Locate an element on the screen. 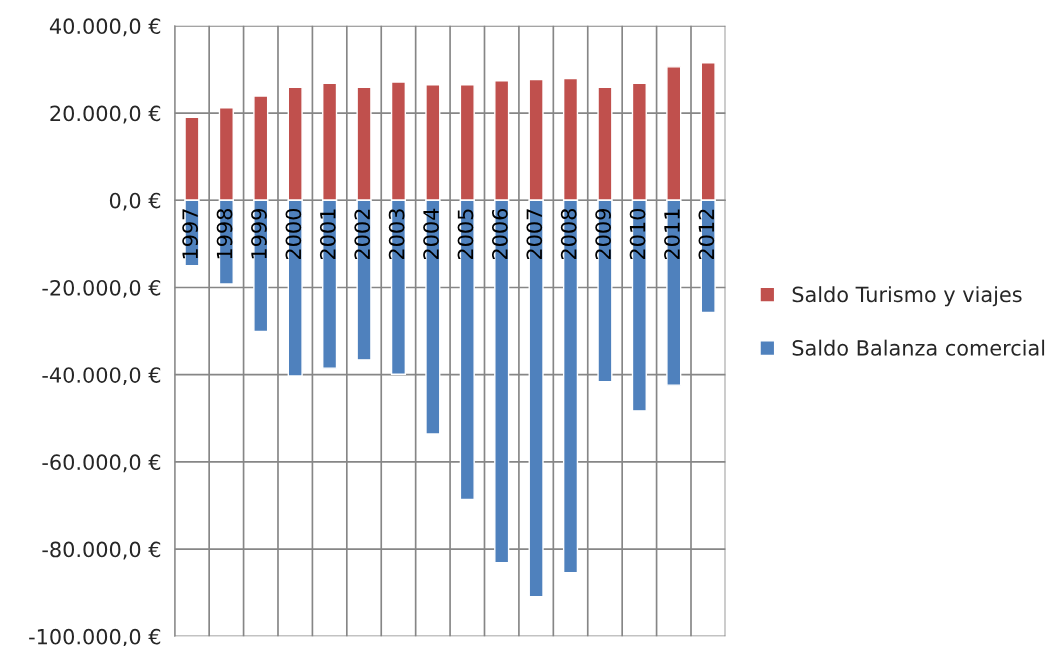 The height and width of the screenshot is (646, 1059). x-tick-label: 2008 is located at coordinates (568, 234).